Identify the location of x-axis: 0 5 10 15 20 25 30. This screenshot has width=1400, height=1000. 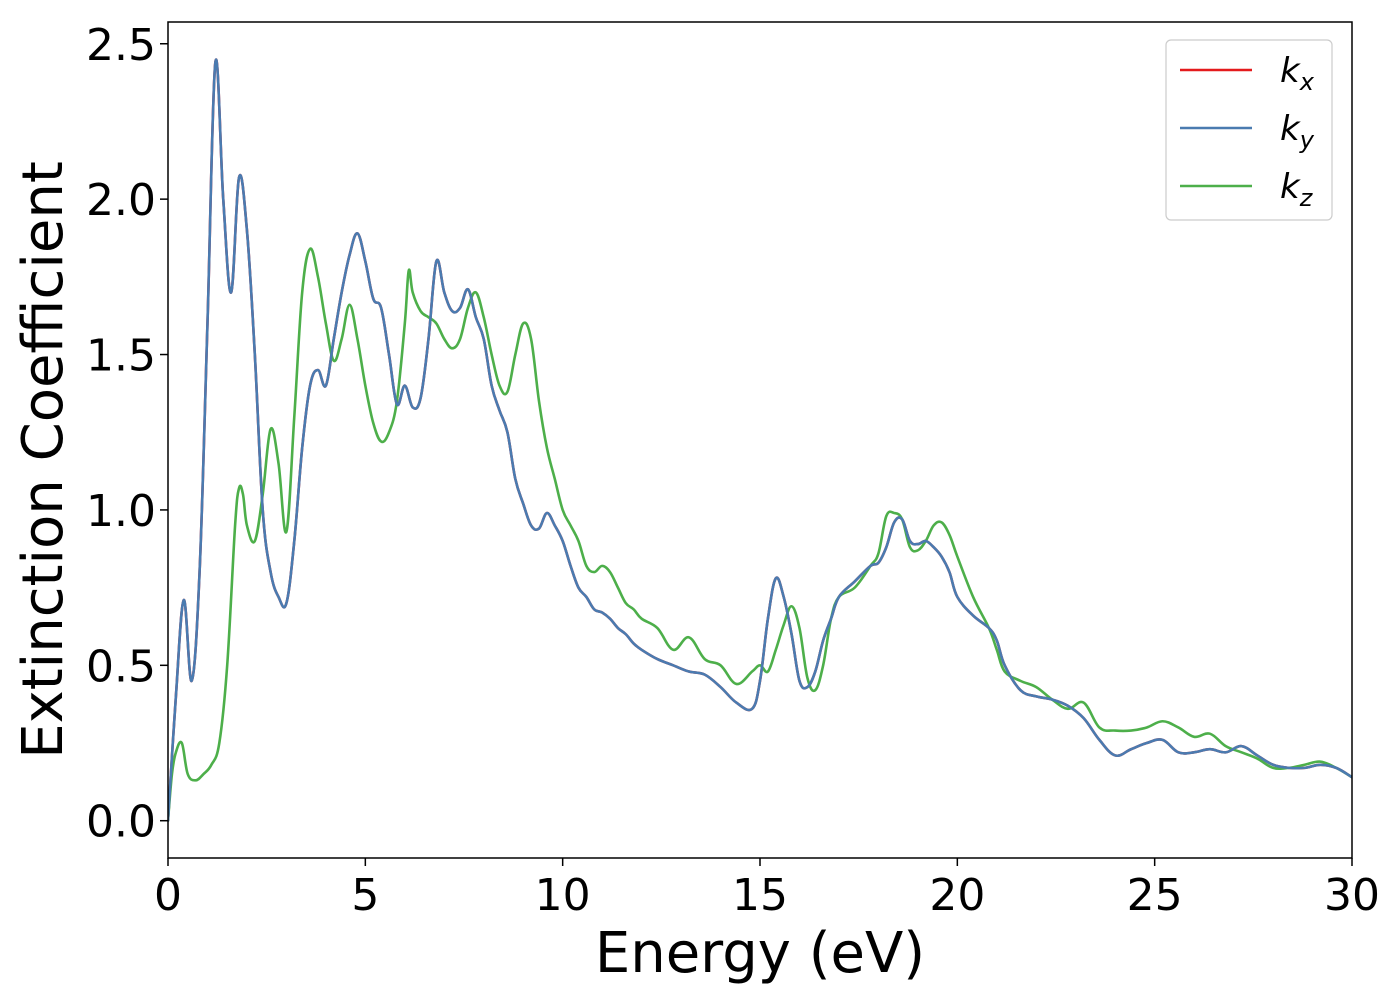
(767, 889).